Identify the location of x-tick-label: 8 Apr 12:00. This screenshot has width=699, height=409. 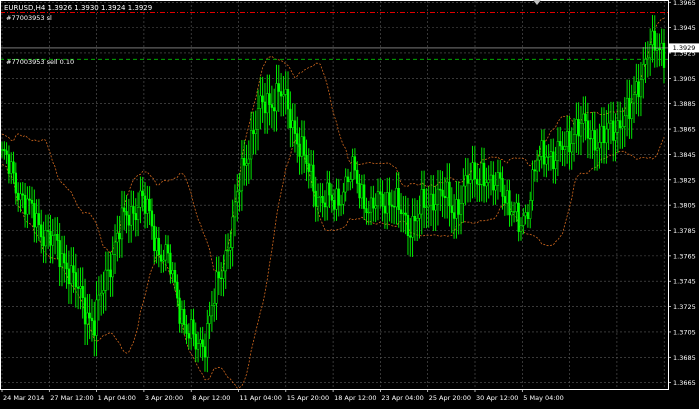
(211, 398).